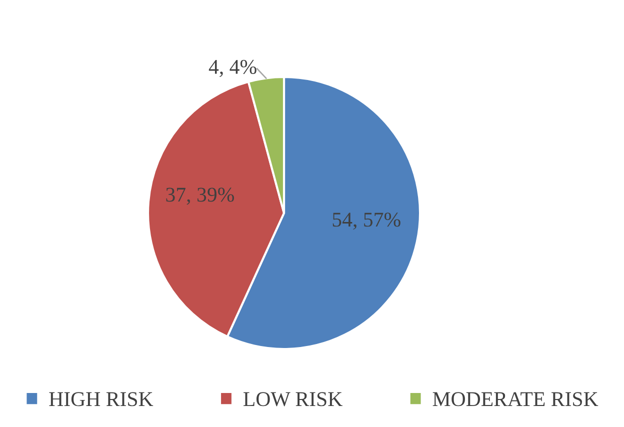  What do you see at coordinates (200, 196) in the screenshot?
I see `data-label: 37, 39%` at bounding box center [200, 196].